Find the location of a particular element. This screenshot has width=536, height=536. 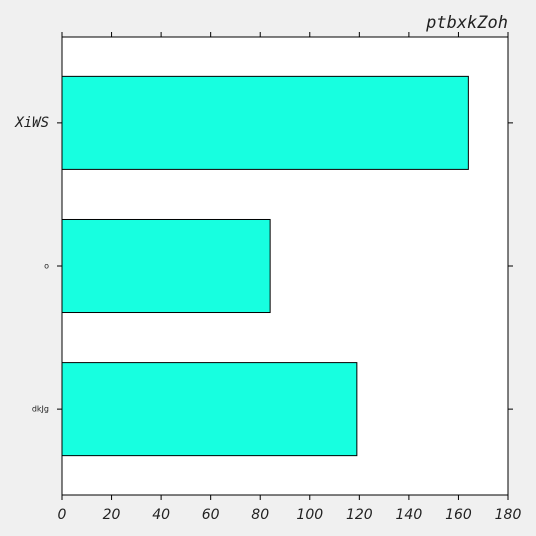

x-tick-label-7: 140 is located at coordinates (409, 515).